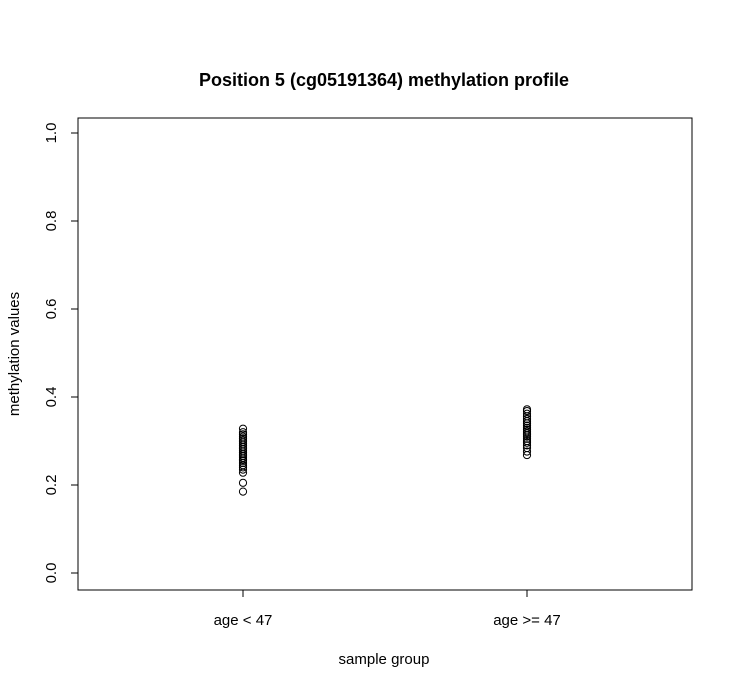 Image resolution: width=733 pixels, height=688 pixels. I want to click on y-tick-label: 0.6, so click(51, 309).